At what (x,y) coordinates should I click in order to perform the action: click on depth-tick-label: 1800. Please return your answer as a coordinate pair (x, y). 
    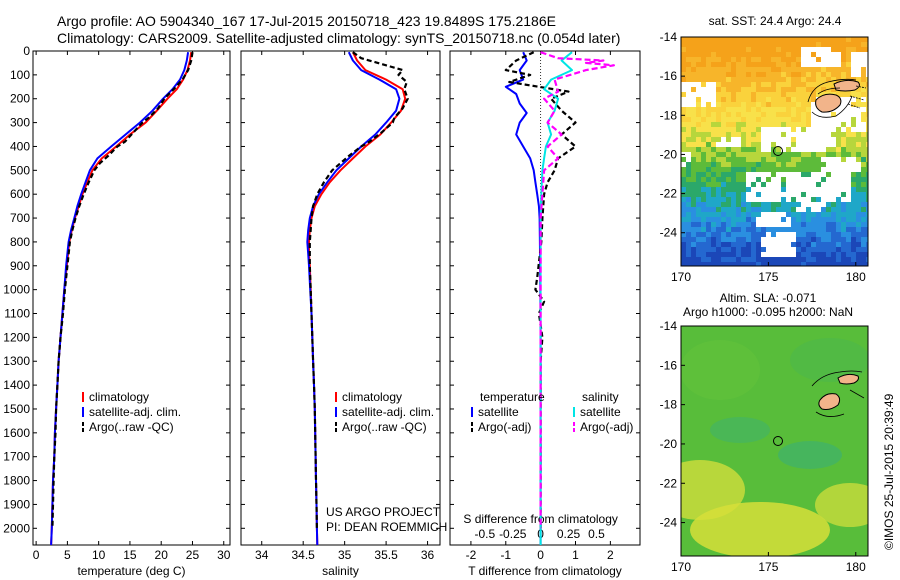
    Looking at the image, I should click on (16, 481).